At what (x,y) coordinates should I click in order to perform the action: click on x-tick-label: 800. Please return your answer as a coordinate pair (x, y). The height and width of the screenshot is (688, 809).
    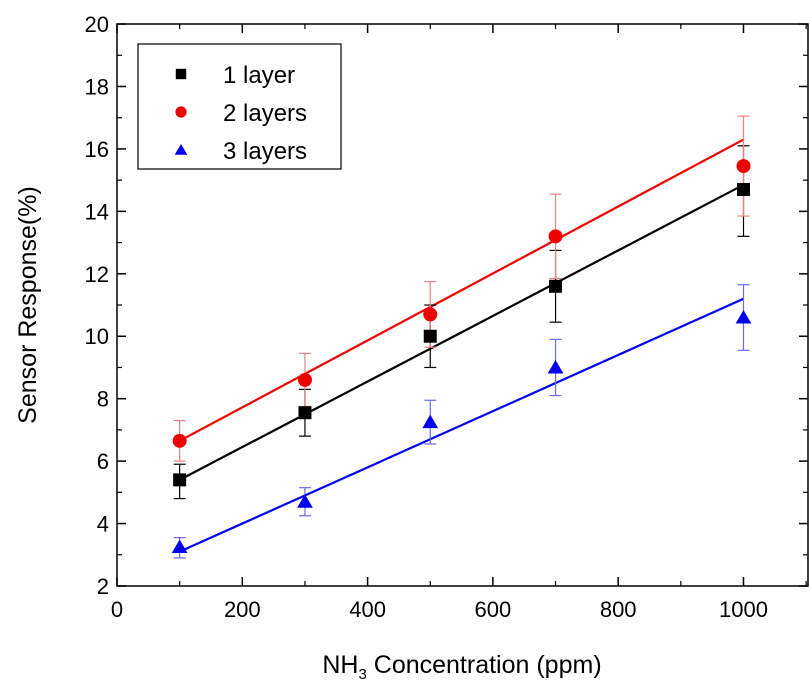
    Looking at the image, I should click on (618, 609).